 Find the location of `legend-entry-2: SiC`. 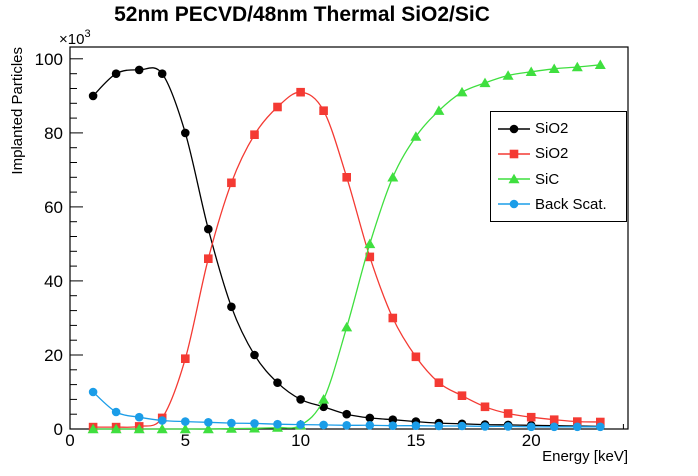

legend-entry-2: SiC is located at coordinates (560, 179).